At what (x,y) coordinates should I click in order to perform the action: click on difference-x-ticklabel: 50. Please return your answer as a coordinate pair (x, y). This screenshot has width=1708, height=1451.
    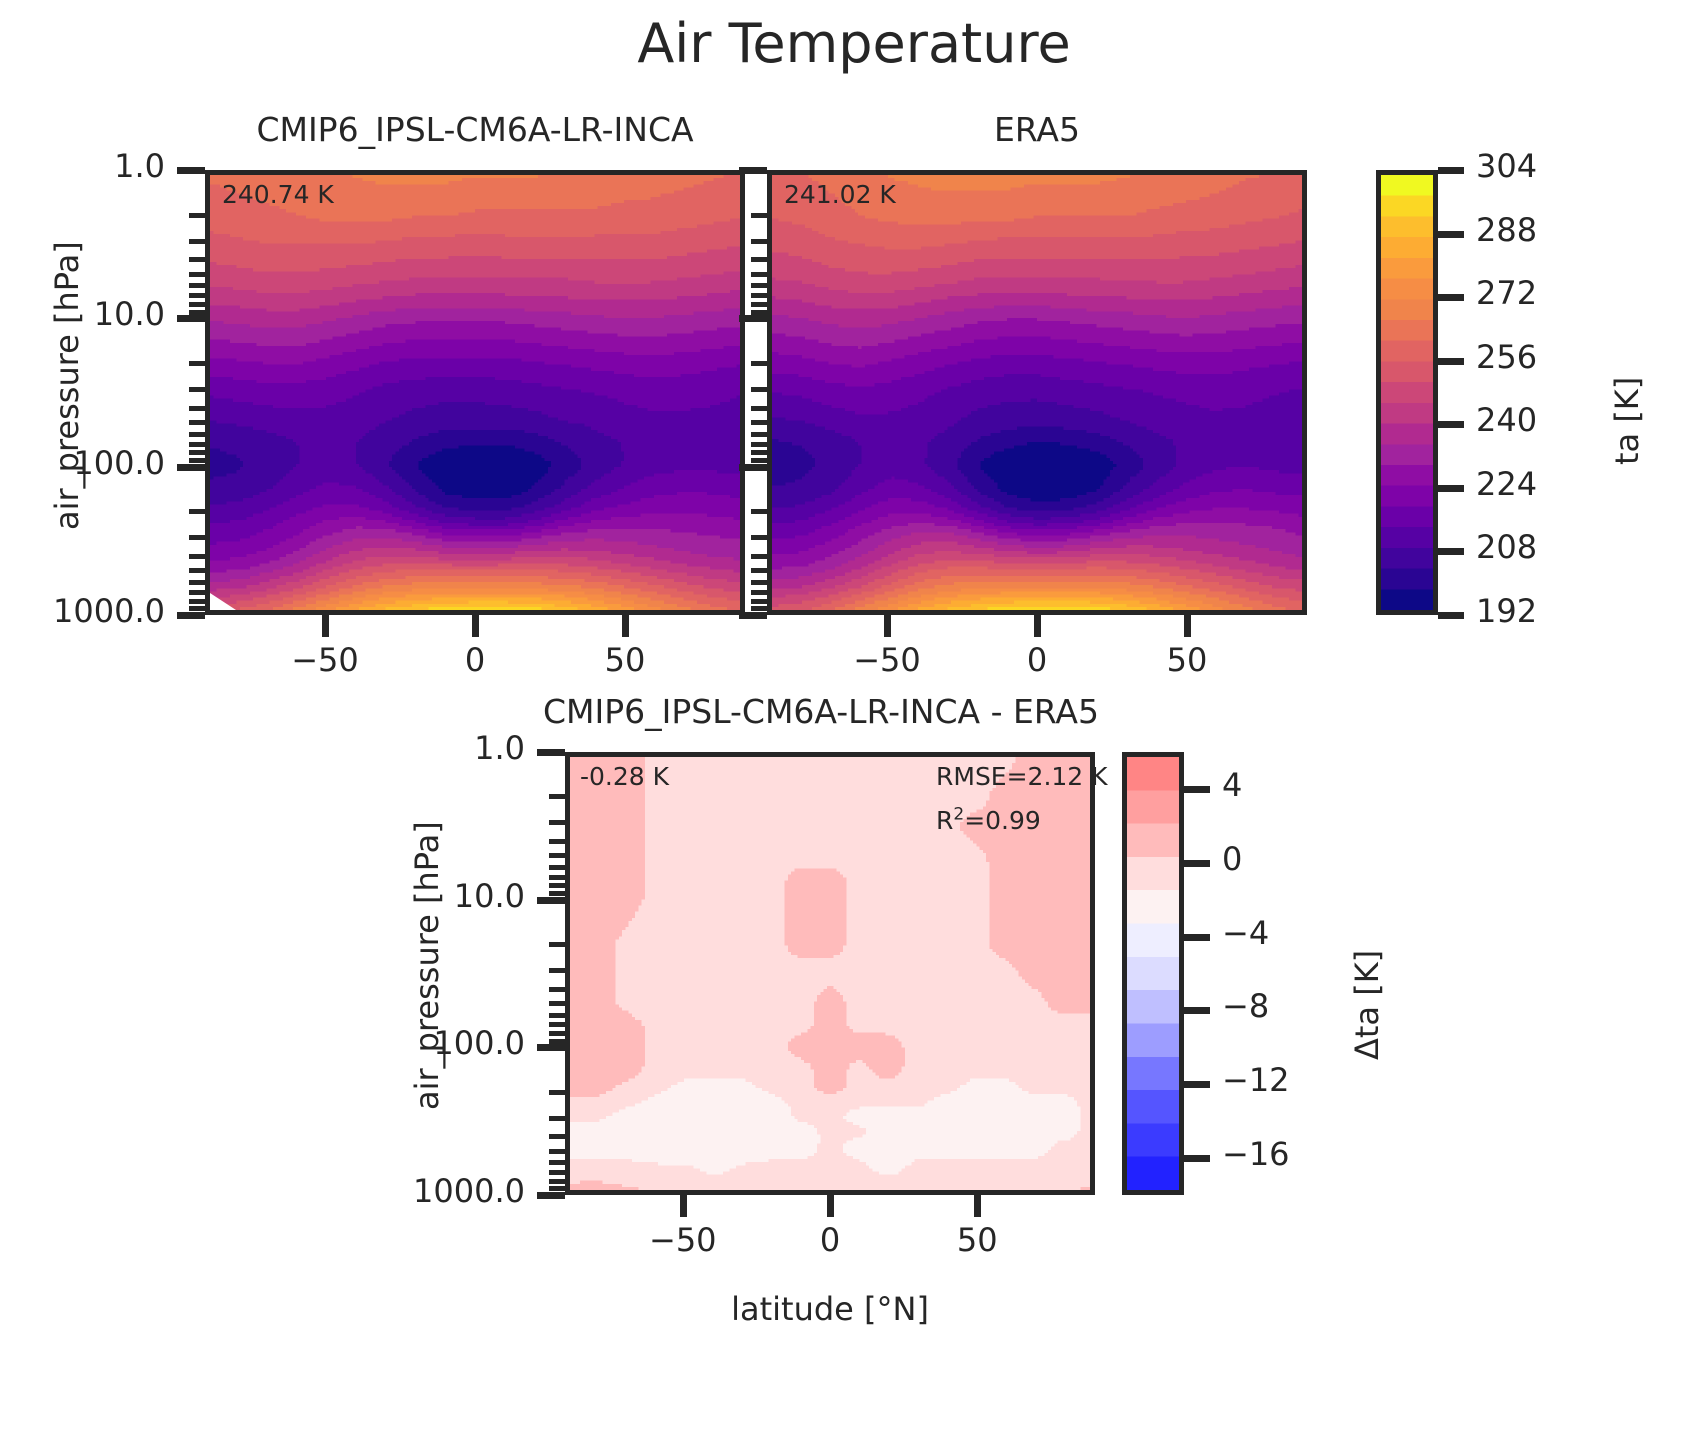
    Looking at the image, I should click on (977, 1240).